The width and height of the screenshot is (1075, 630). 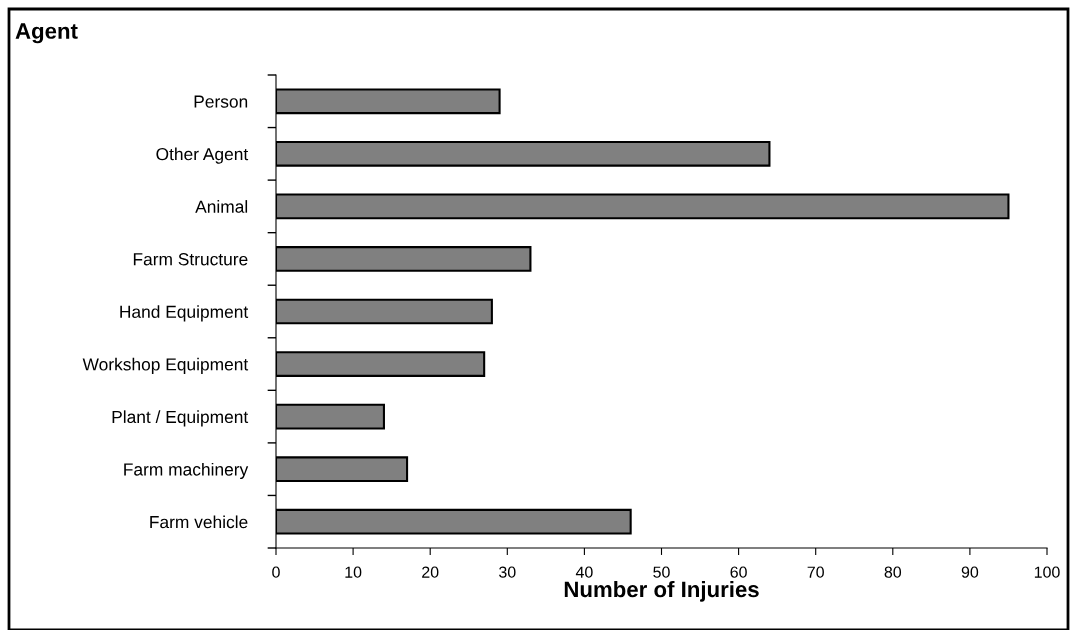 I want to click on y-tick-label: Hand Equipment, so click(x=184, y=313).